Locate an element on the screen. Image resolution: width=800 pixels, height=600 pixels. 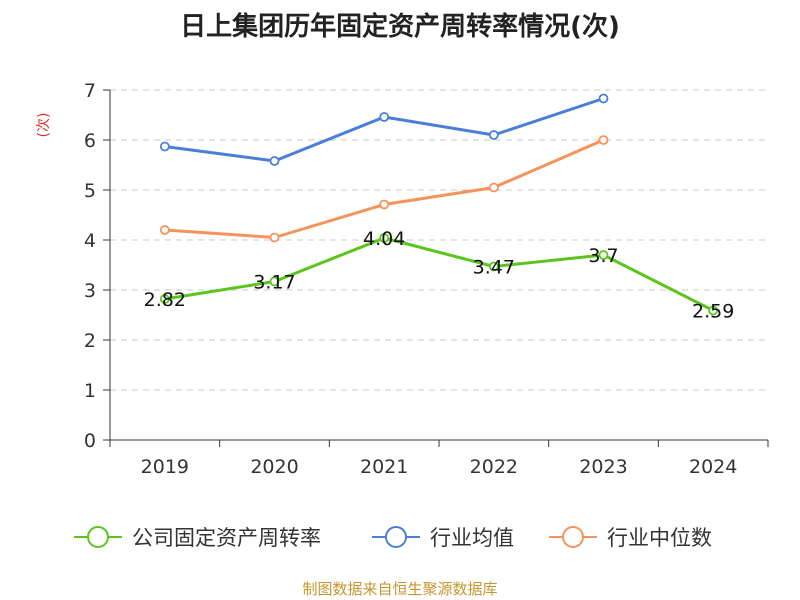
y-tick-label: 5 is located at coordinates (90, 191).